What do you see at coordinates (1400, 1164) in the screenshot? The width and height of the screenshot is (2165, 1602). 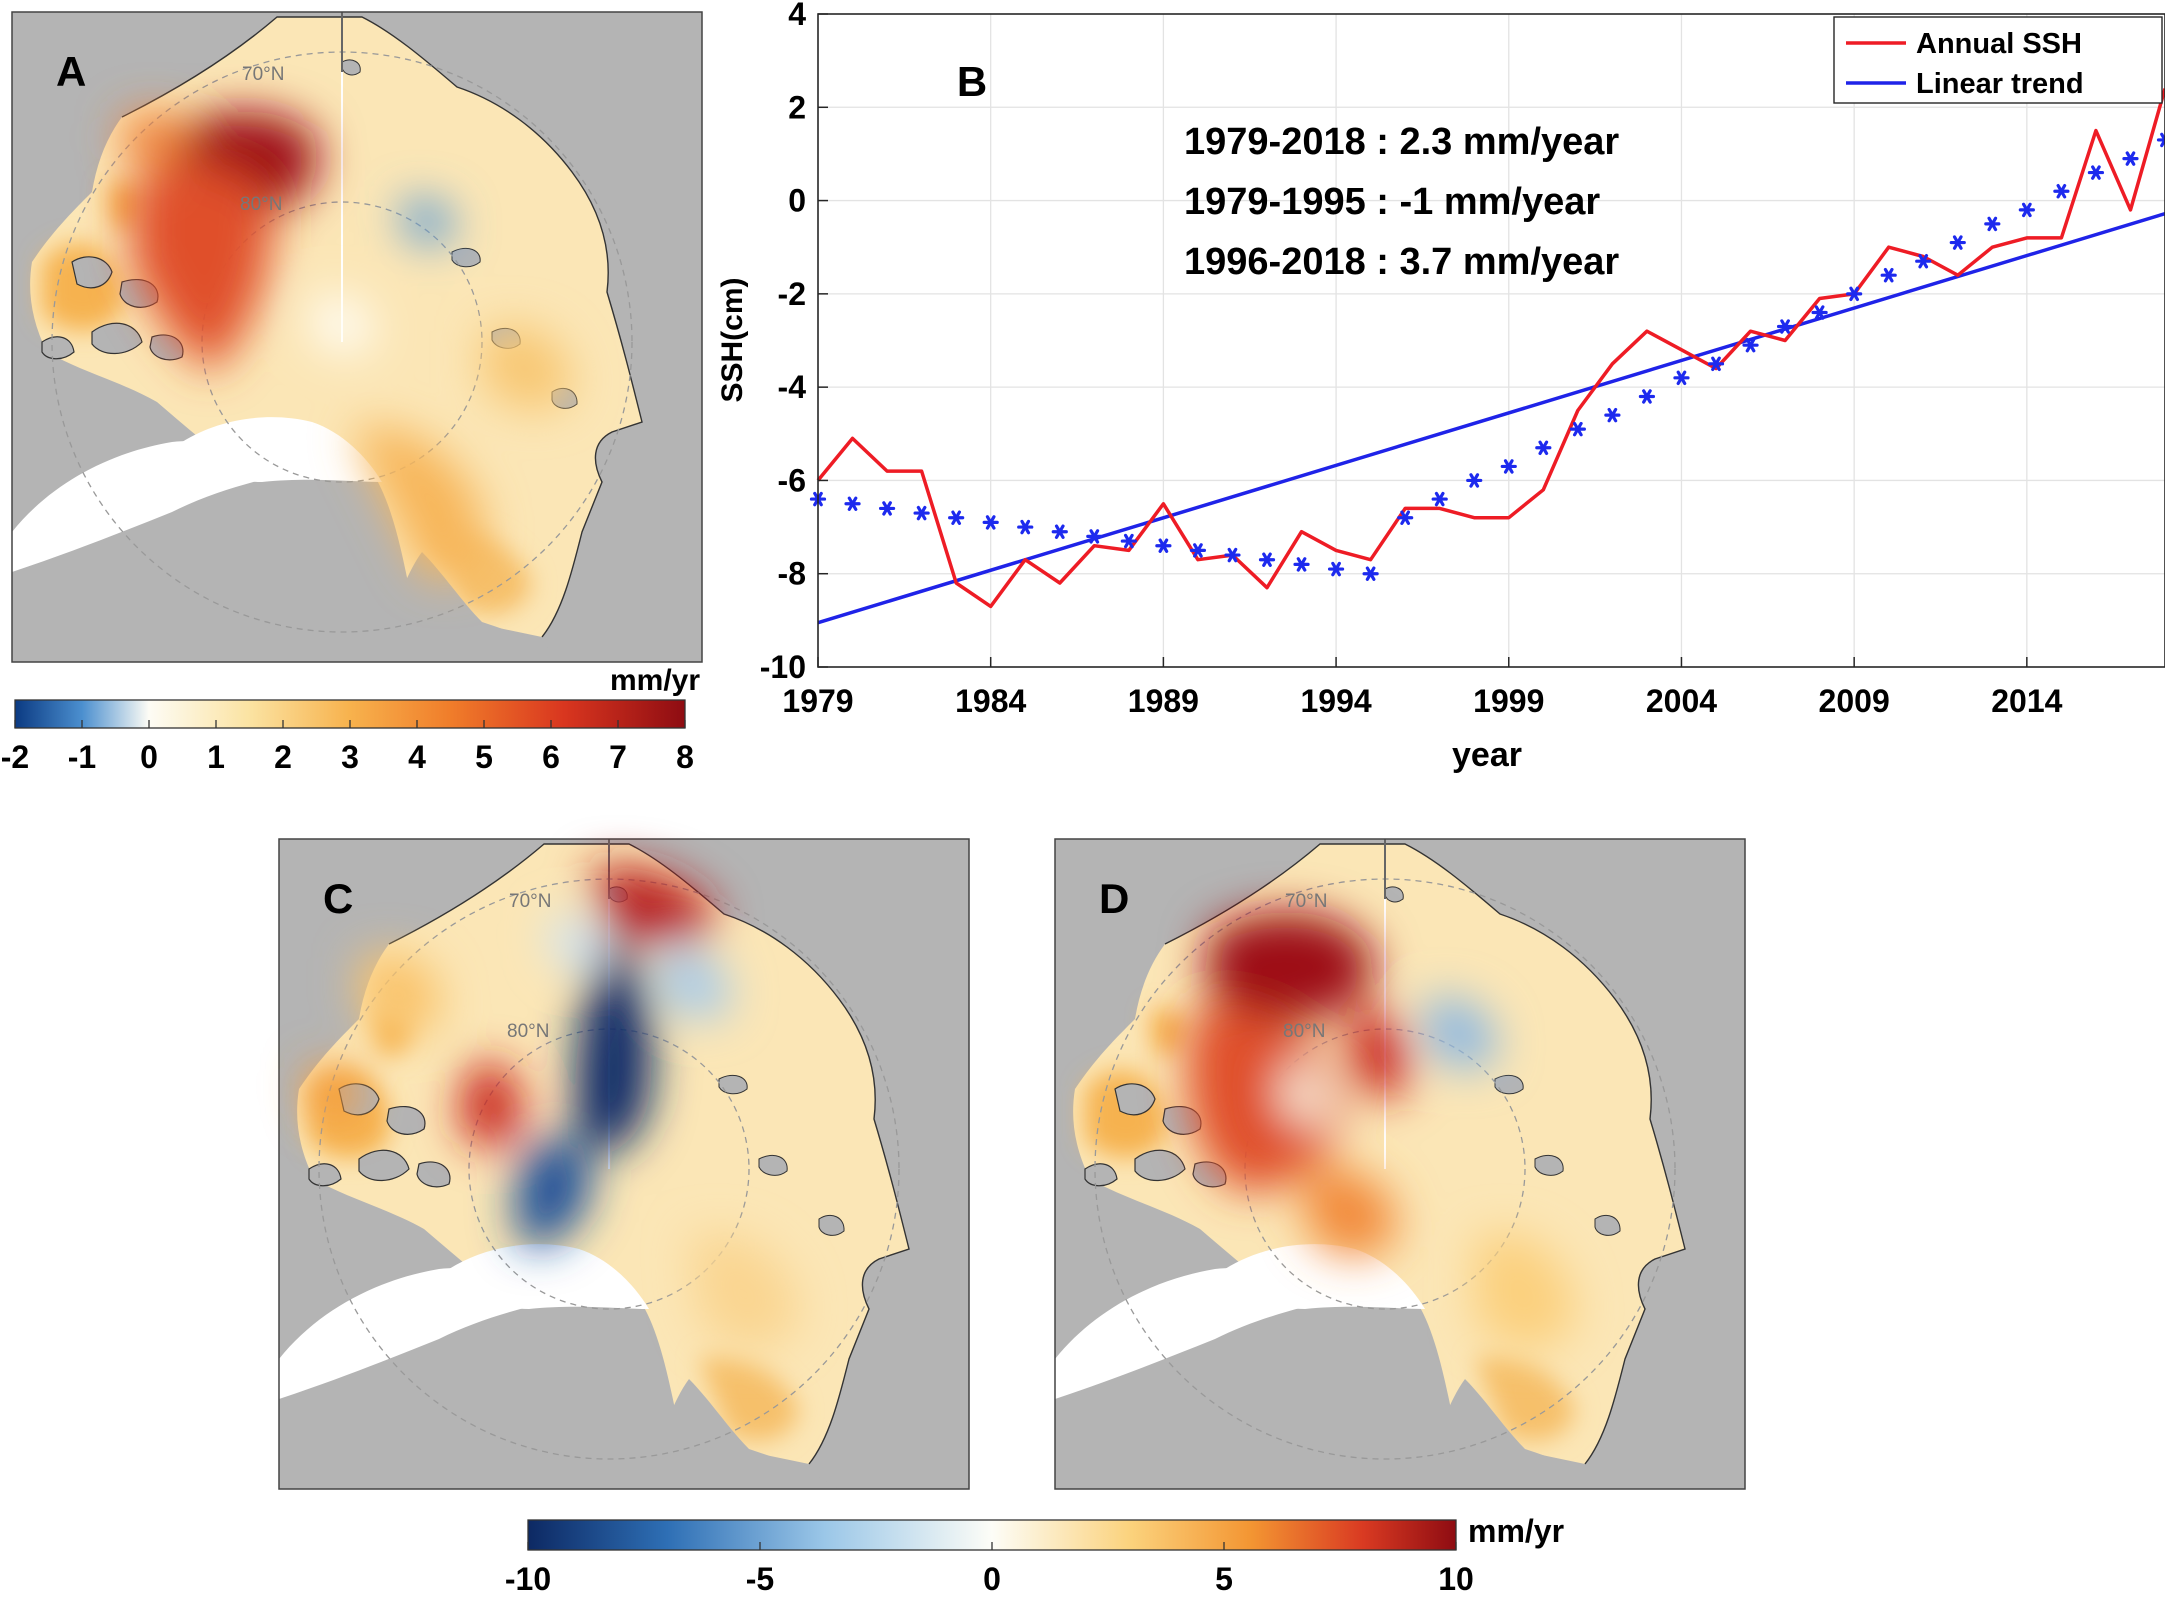 I see `map-panel-d: D 70°N 80°N` at bounding box center [1400, 1164].